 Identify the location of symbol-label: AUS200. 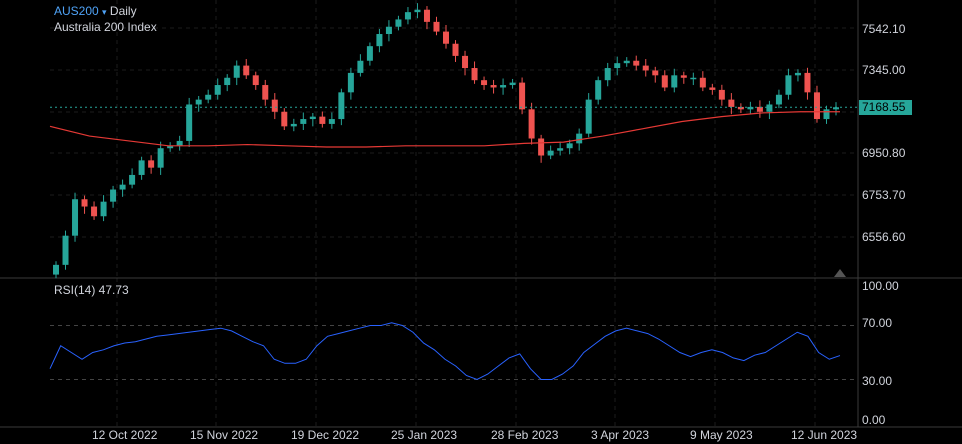
(76, 11).